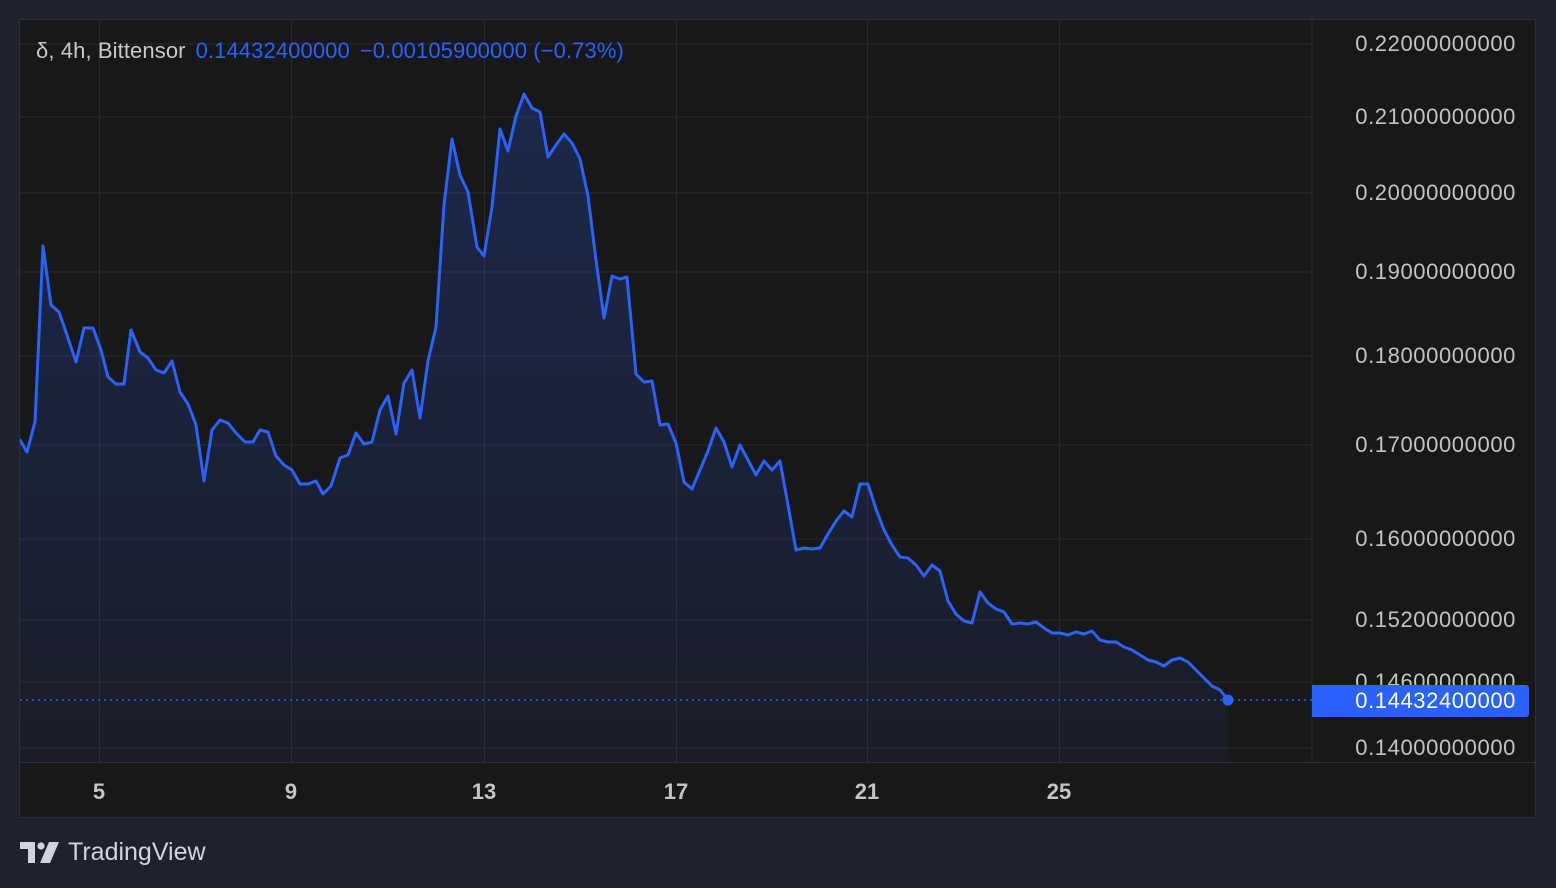 The height and width of the screenshot is (888, 1556). Describe the element at coordinates (1435, 747) in the screenshot. I see `price-tick-label: 0.14000000000` at that location.